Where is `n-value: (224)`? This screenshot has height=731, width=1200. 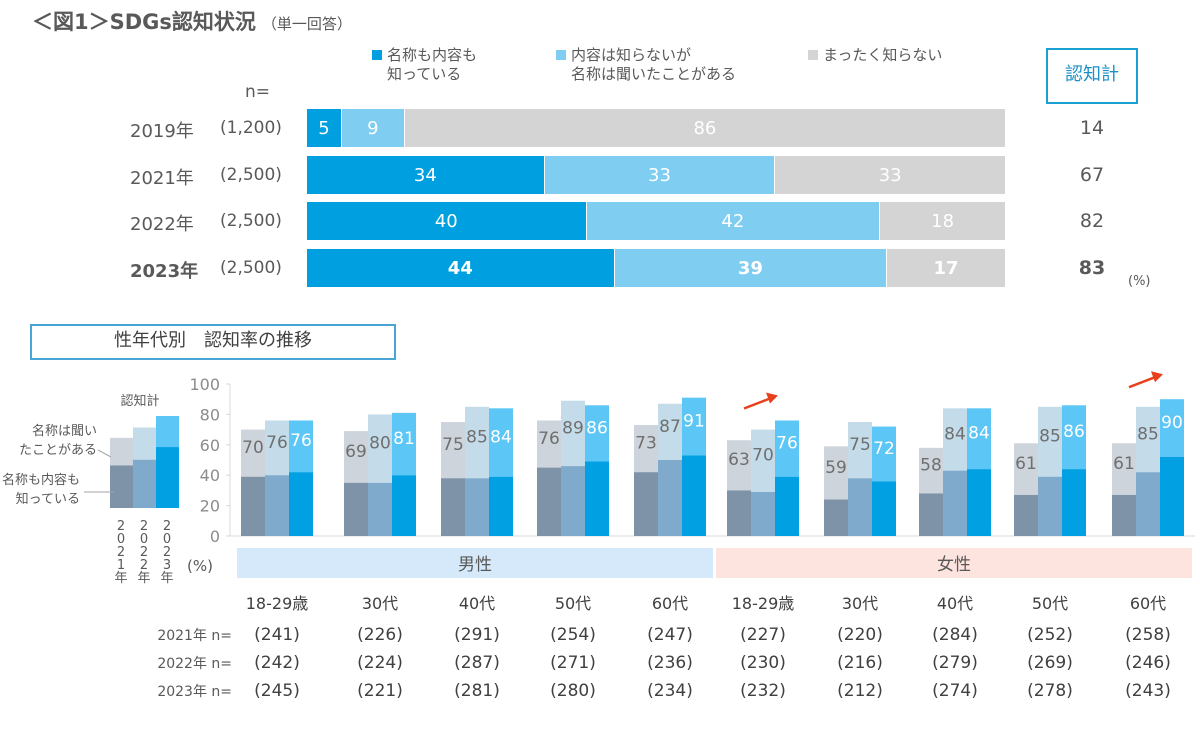 n-value: (224) is located at coordinates (380, 663).